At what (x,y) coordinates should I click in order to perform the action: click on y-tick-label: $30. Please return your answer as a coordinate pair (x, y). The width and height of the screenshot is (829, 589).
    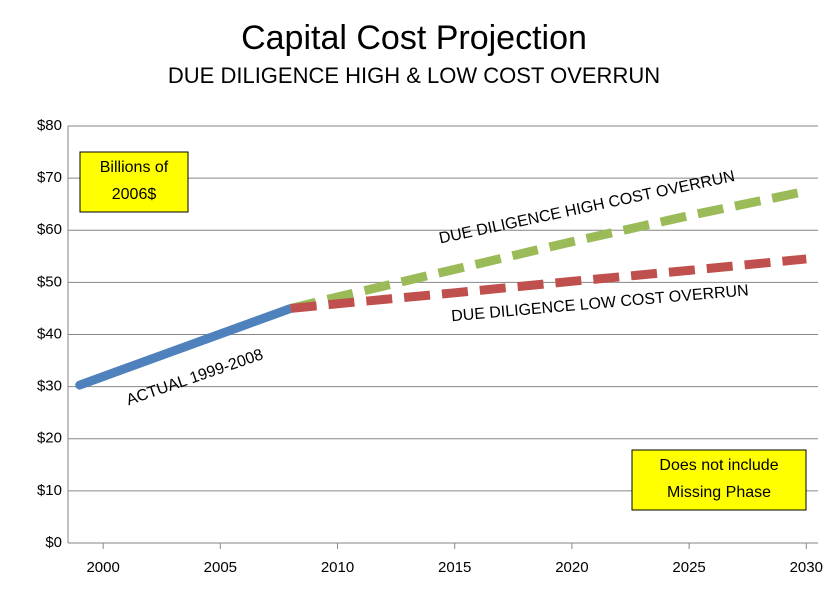
    Looking at the image, I should click on (49, 386).